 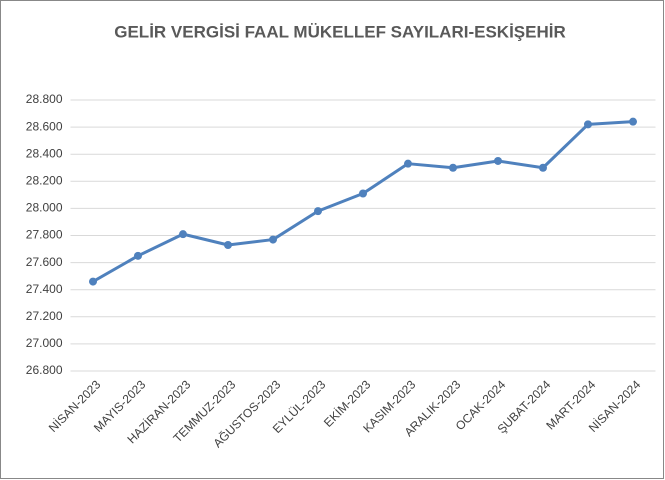 What do you see at coordinates (44, 262) in the screenshot?
I see `y-tick-label: 27.600` at bounding box center [44, 262].